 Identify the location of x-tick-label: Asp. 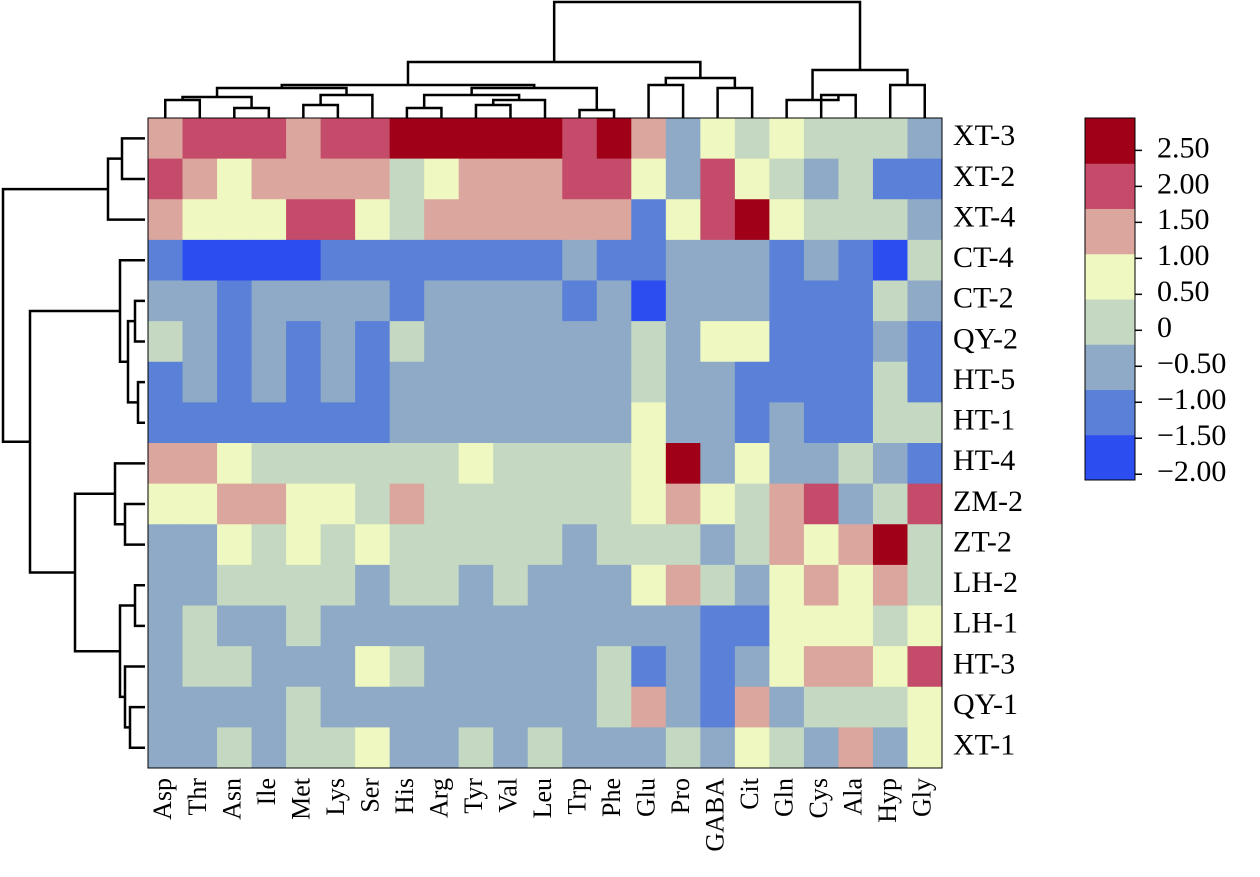
(162, 799).